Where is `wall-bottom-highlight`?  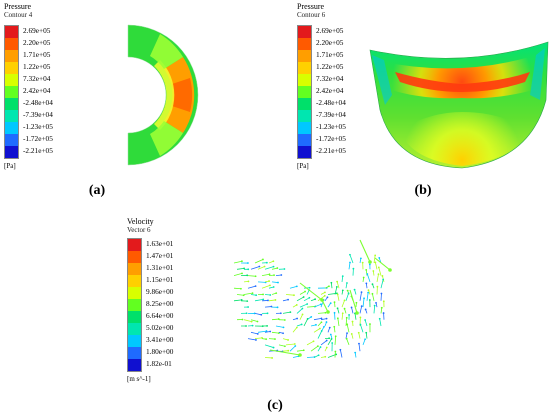
wall-bottom-highlight is located at coordinates (465, 139).